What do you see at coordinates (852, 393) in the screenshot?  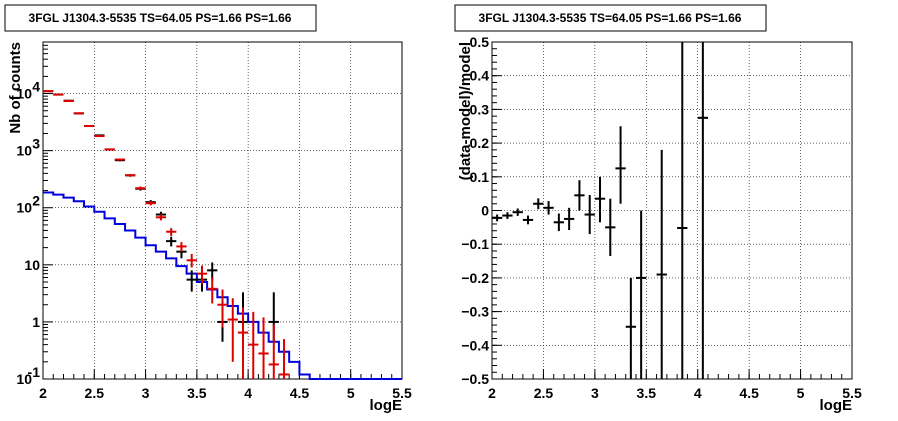 I see `right-x-tick-label: 5.5` at bounding box center [852, 393].